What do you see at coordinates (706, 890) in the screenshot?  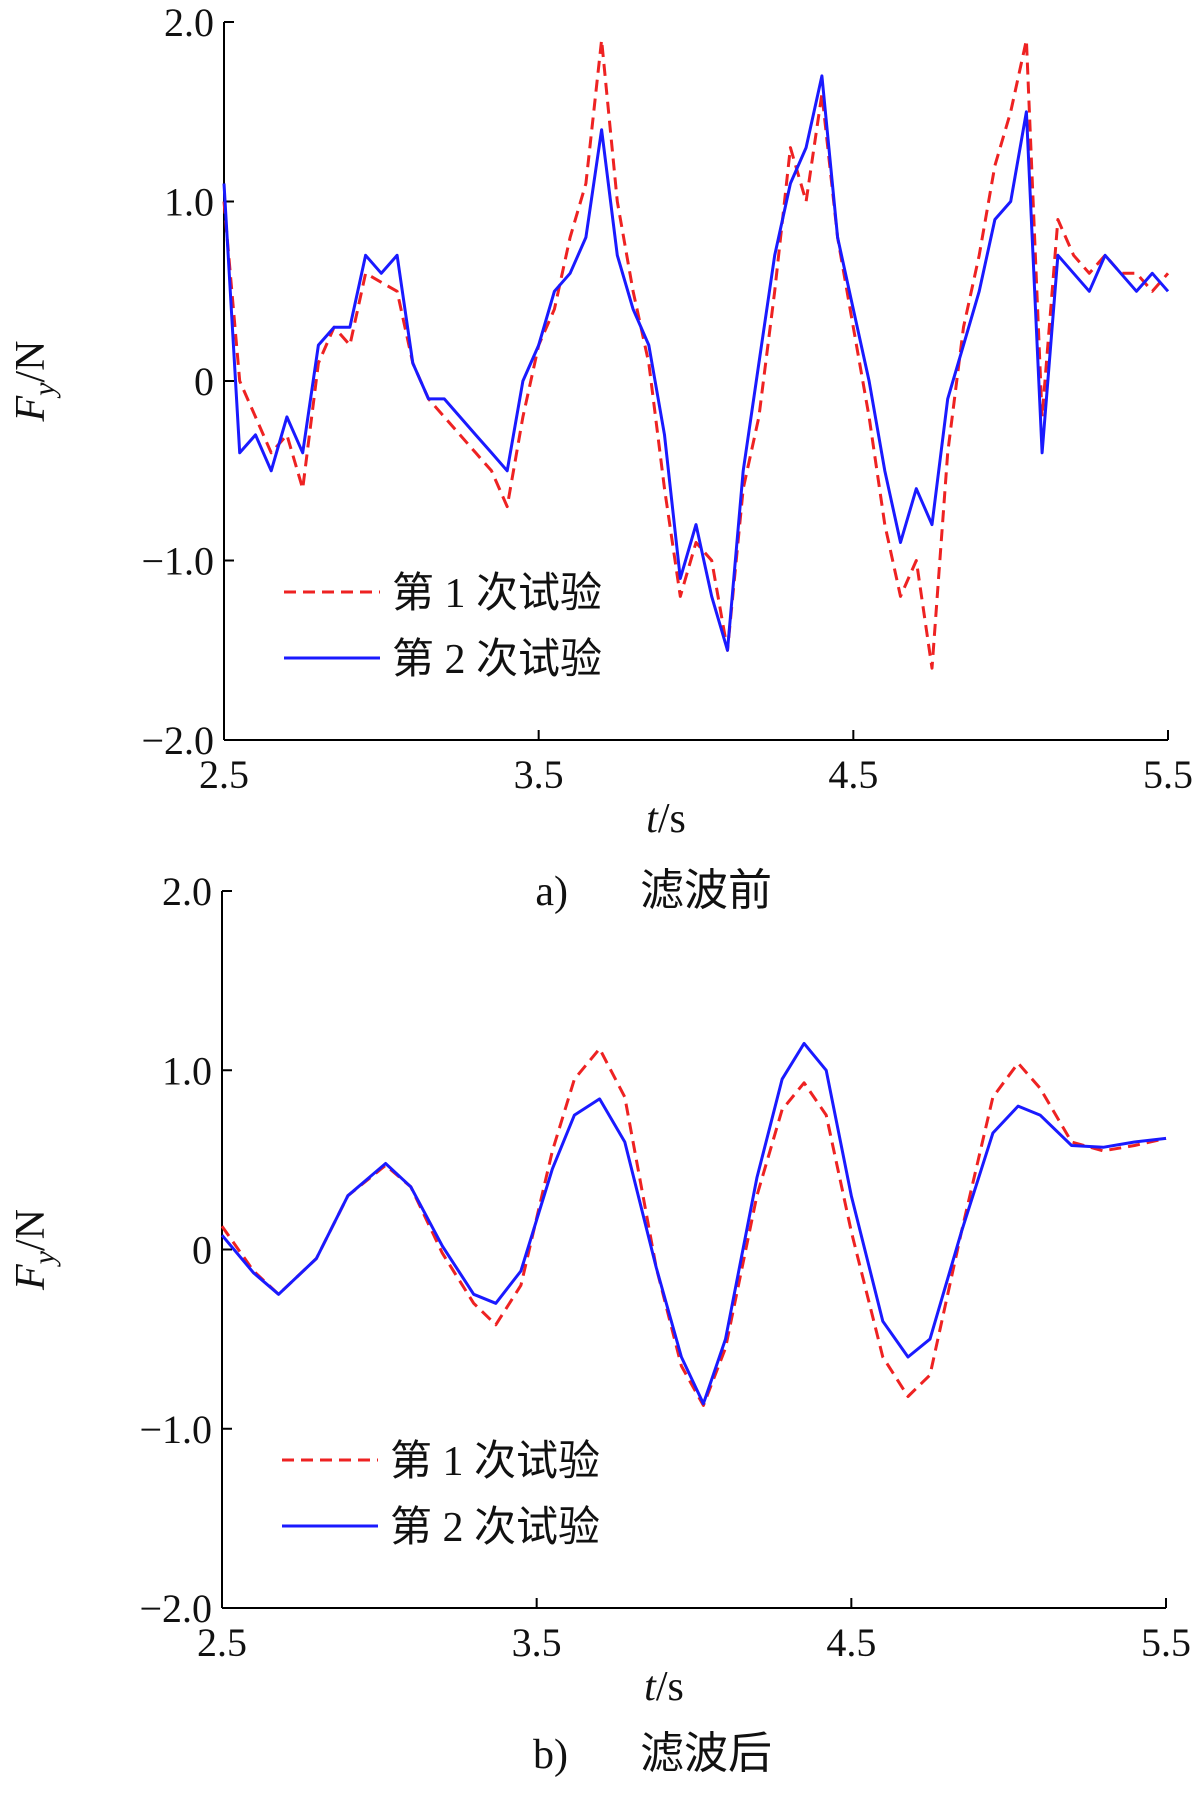 I see `caption-text: 滤波前` at bounding box center [706, 890].